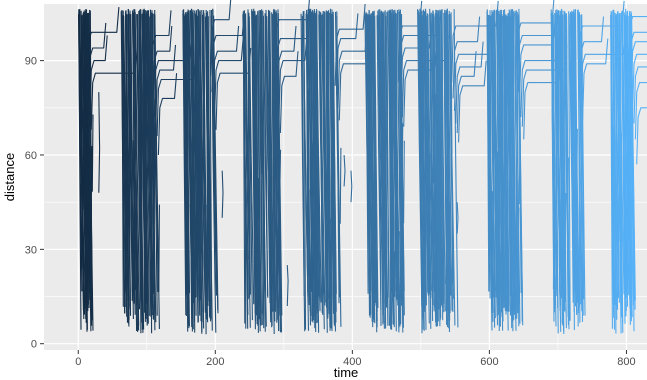 The width and height of the screenshot is (647, 380). Describe the element at coordinates (352, 362) in the screenshot. I see `x-tick-label: 400` at that location.